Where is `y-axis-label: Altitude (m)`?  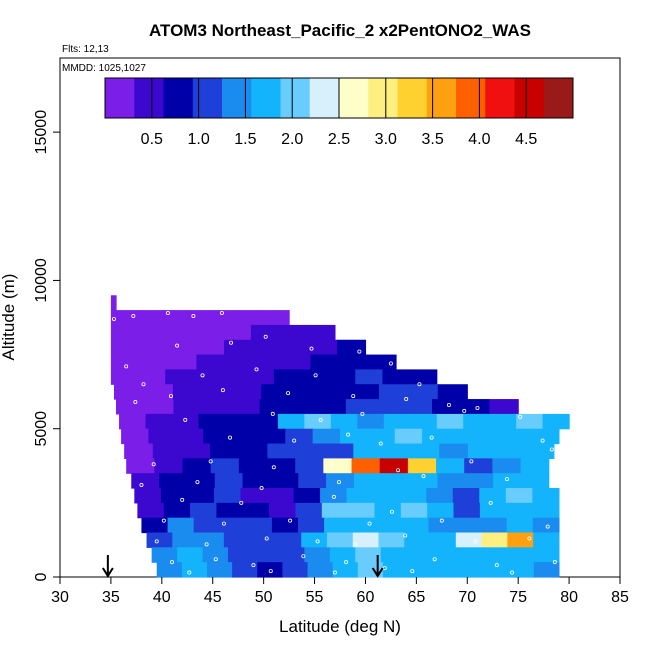
y-axis-label: Altitude (m) is located at coordinates (9, 317).